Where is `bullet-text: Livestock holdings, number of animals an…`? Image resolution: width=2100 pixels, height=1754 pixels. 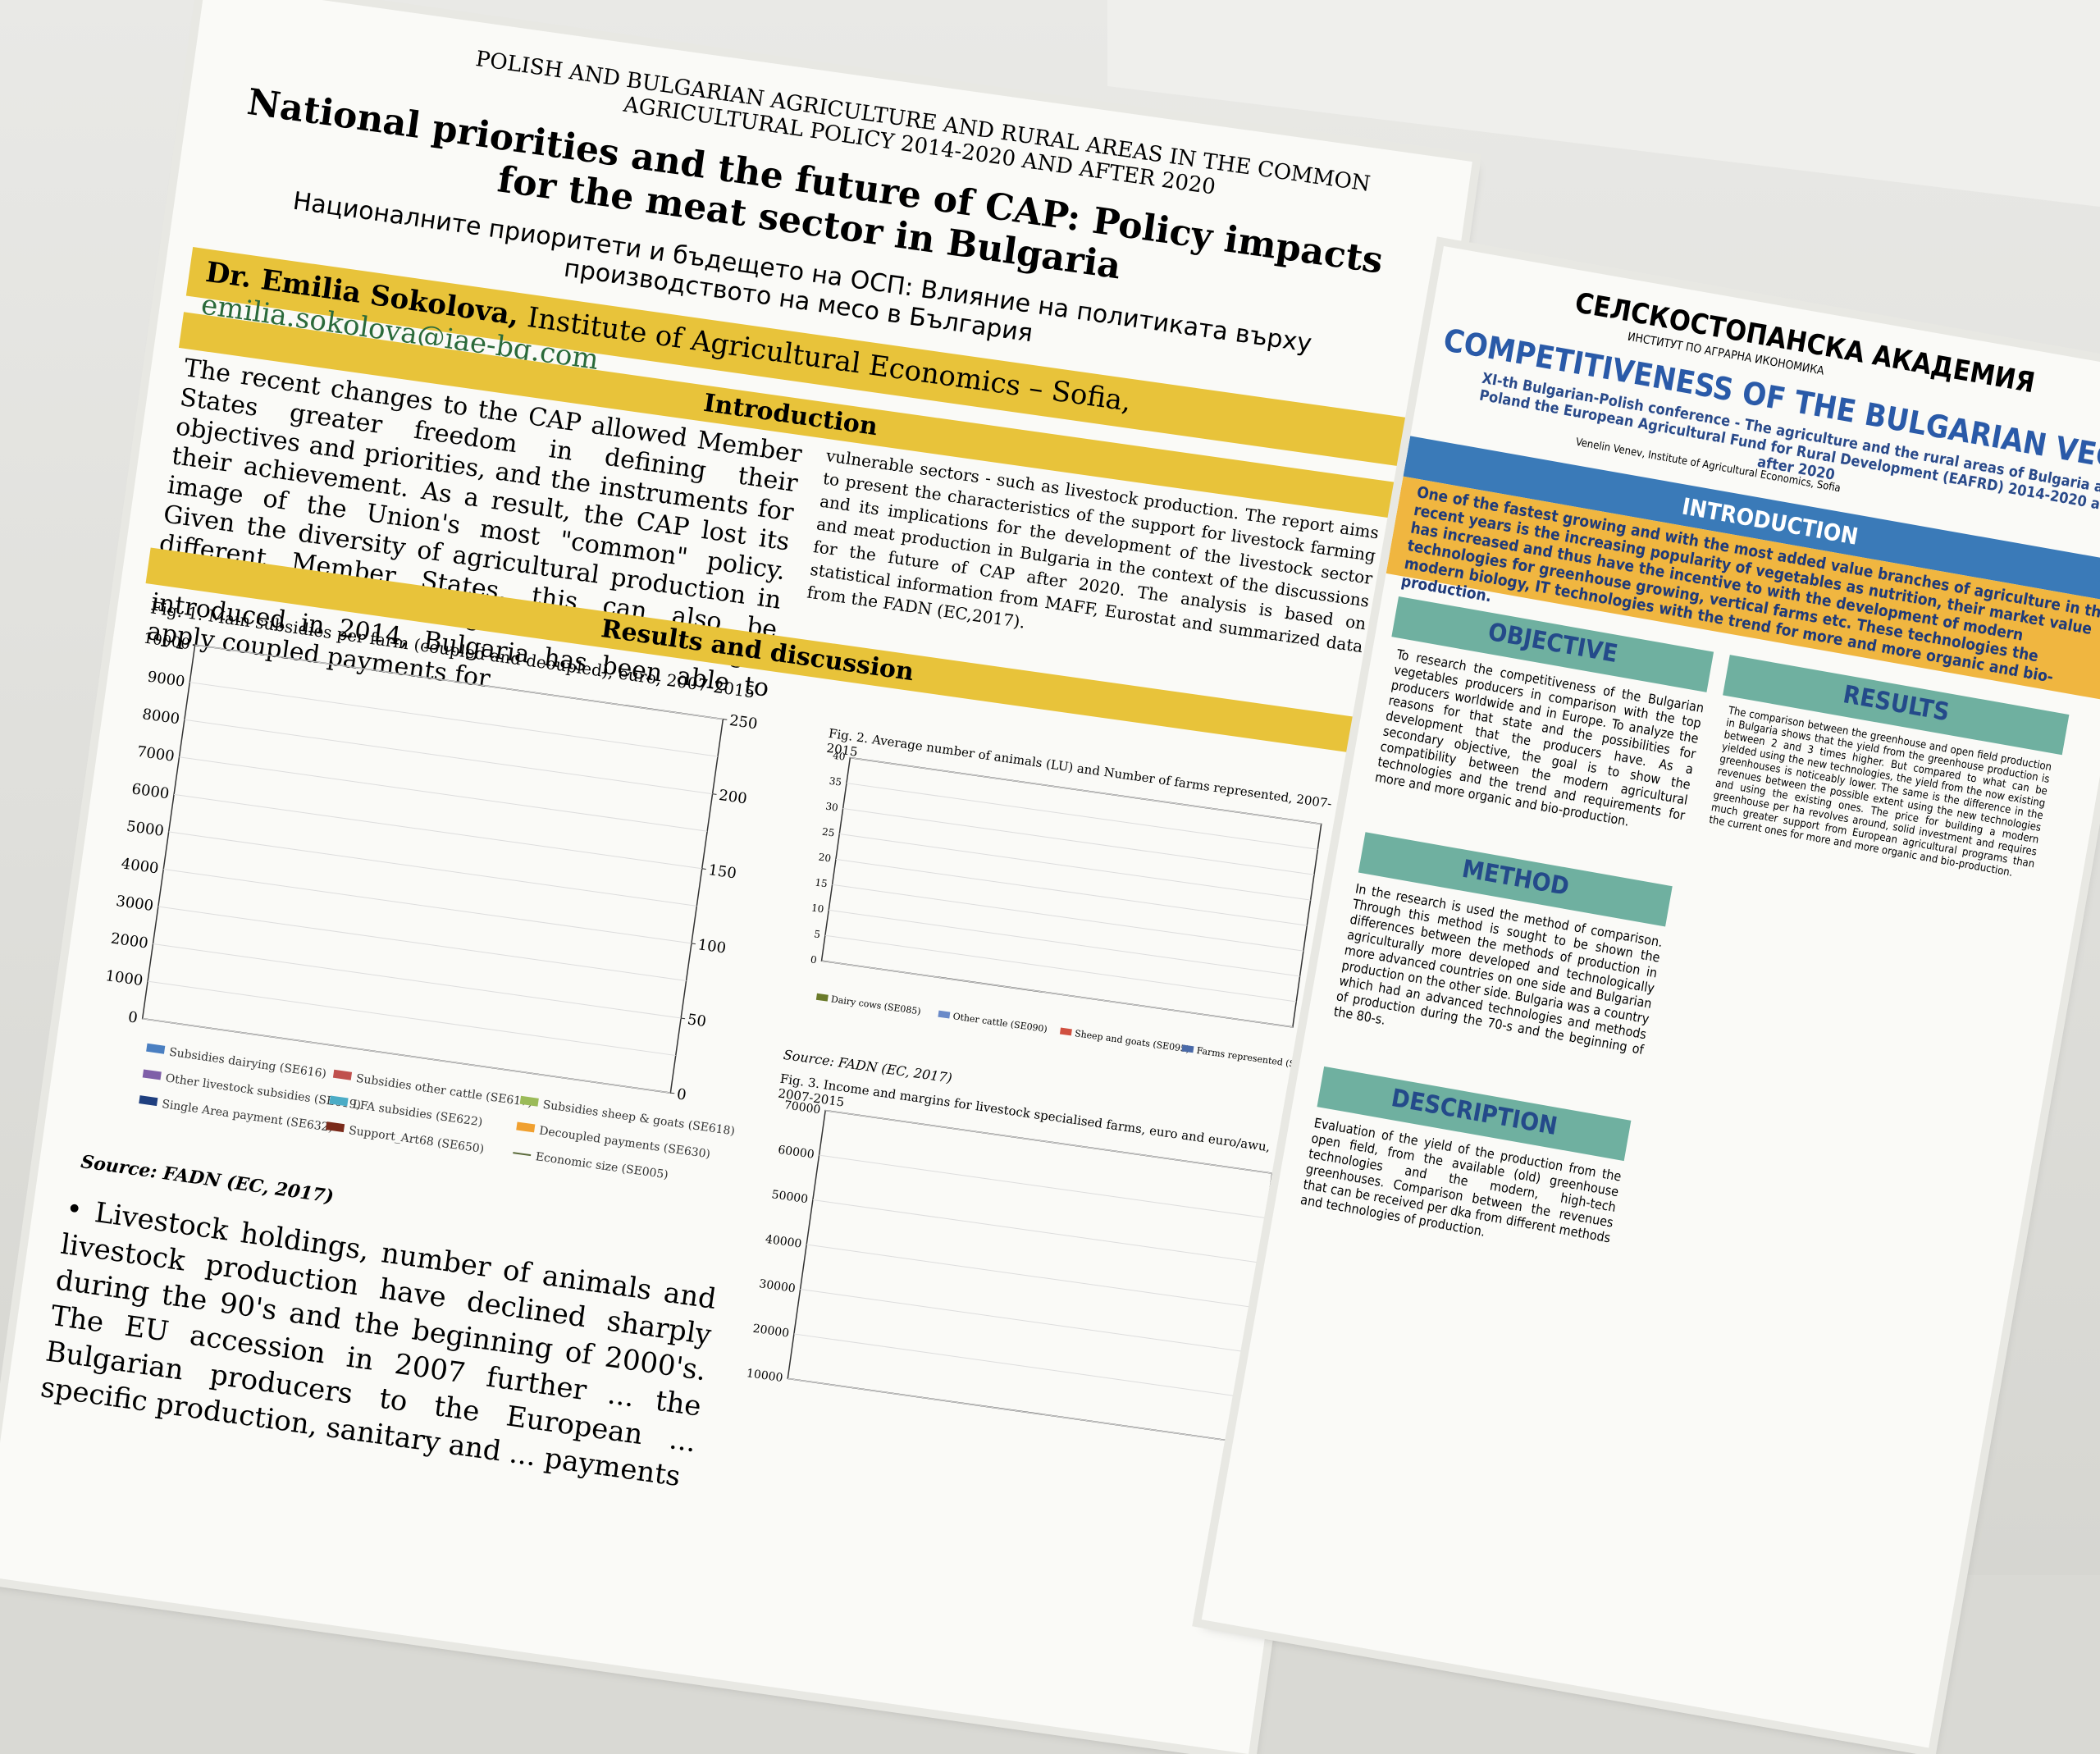
bullet-text: Livestock holdings, number of animals an… is located at coordinates (379, 1344).